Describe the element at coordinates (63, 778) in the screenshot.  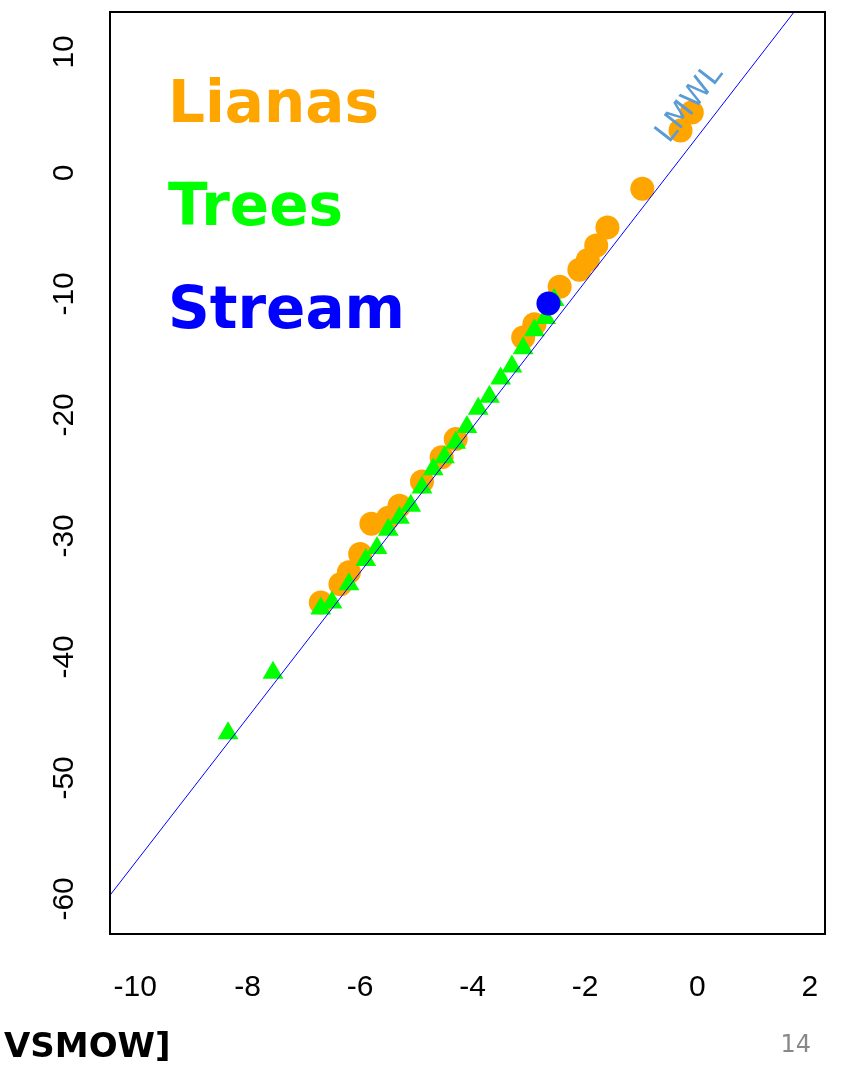
I see `y-tick-label: -50` at that location.